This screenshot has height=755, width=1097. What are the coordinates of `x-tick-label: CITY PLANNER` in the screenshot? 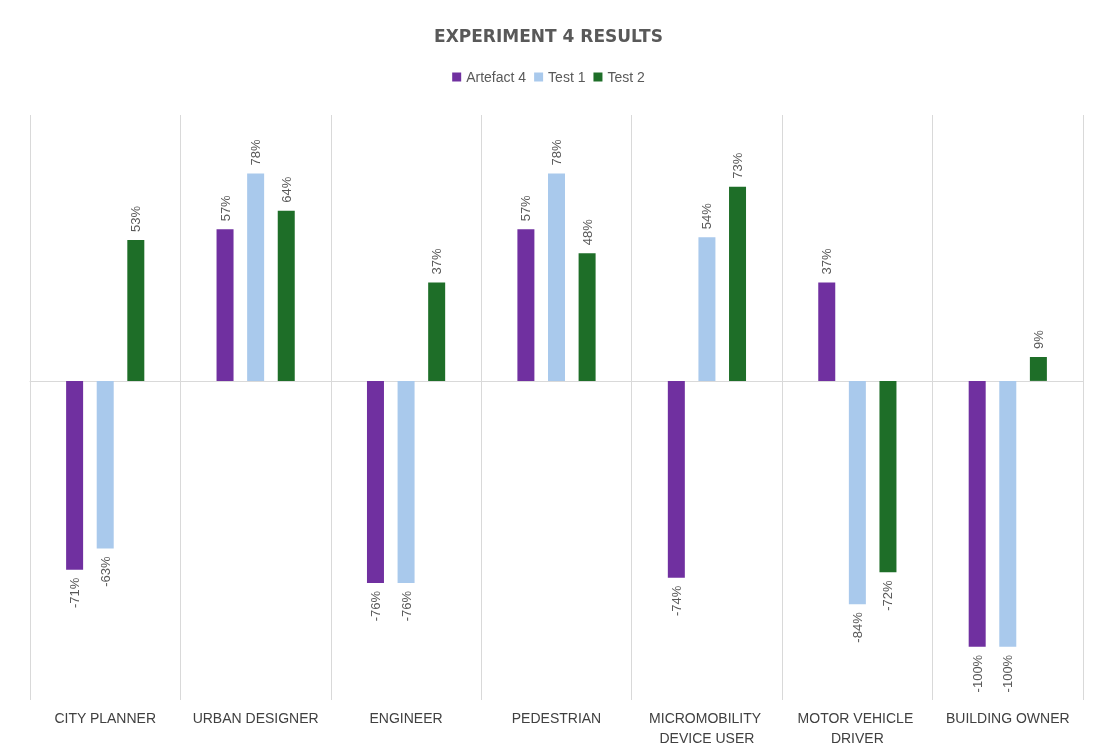 It's located at (105, 718).